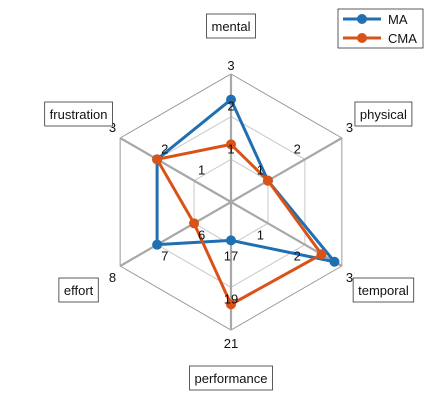  I want to click on axis-label-box-performance, so click(231, 378).